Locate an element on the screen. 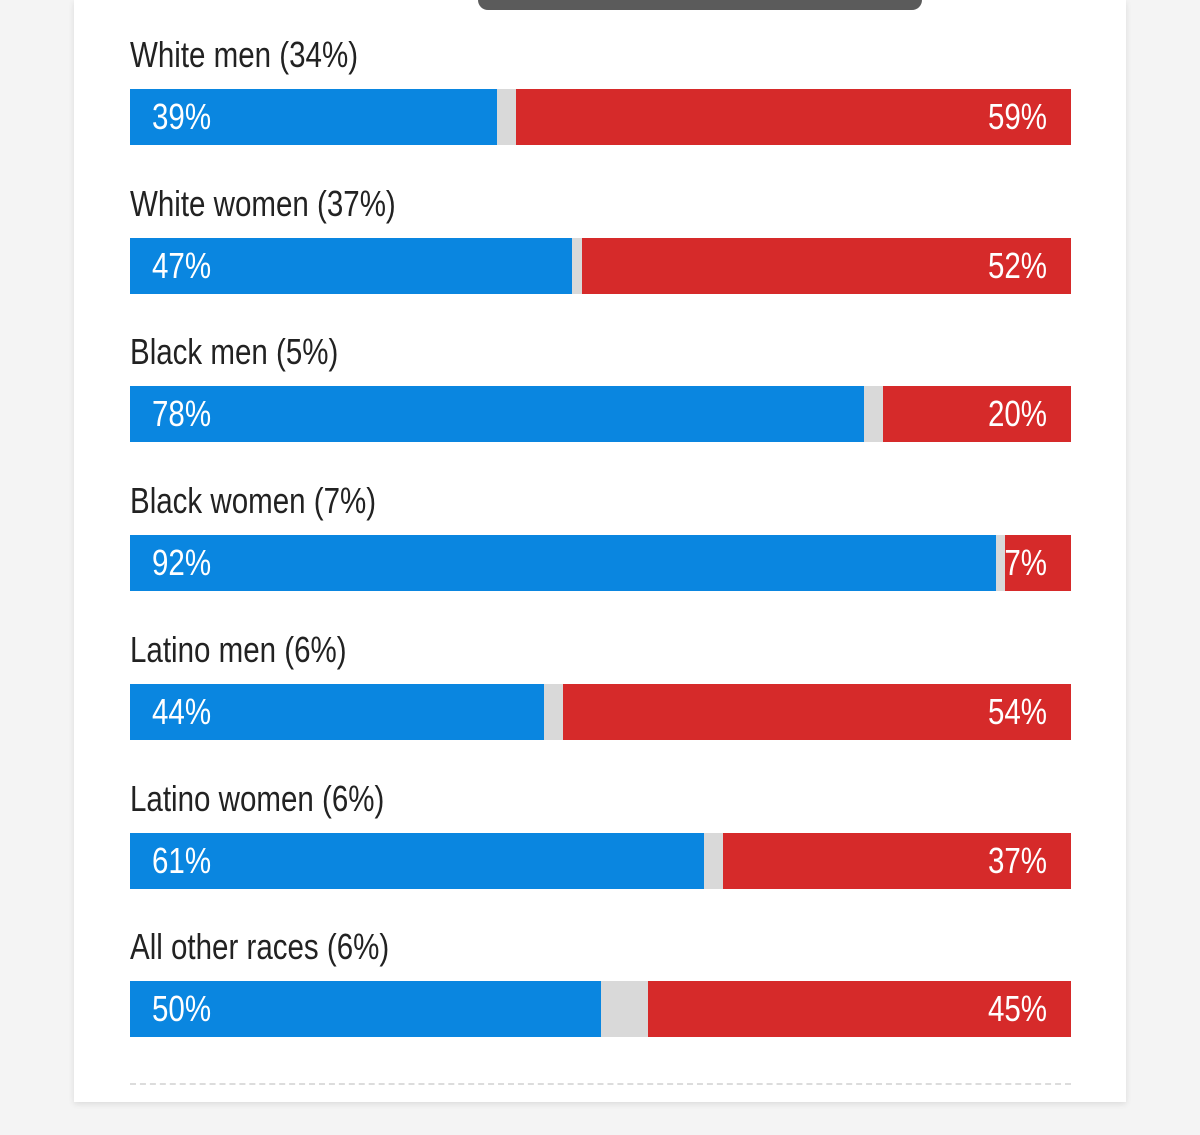  category-label: White women (37%) is located at coordinates (263, 203).